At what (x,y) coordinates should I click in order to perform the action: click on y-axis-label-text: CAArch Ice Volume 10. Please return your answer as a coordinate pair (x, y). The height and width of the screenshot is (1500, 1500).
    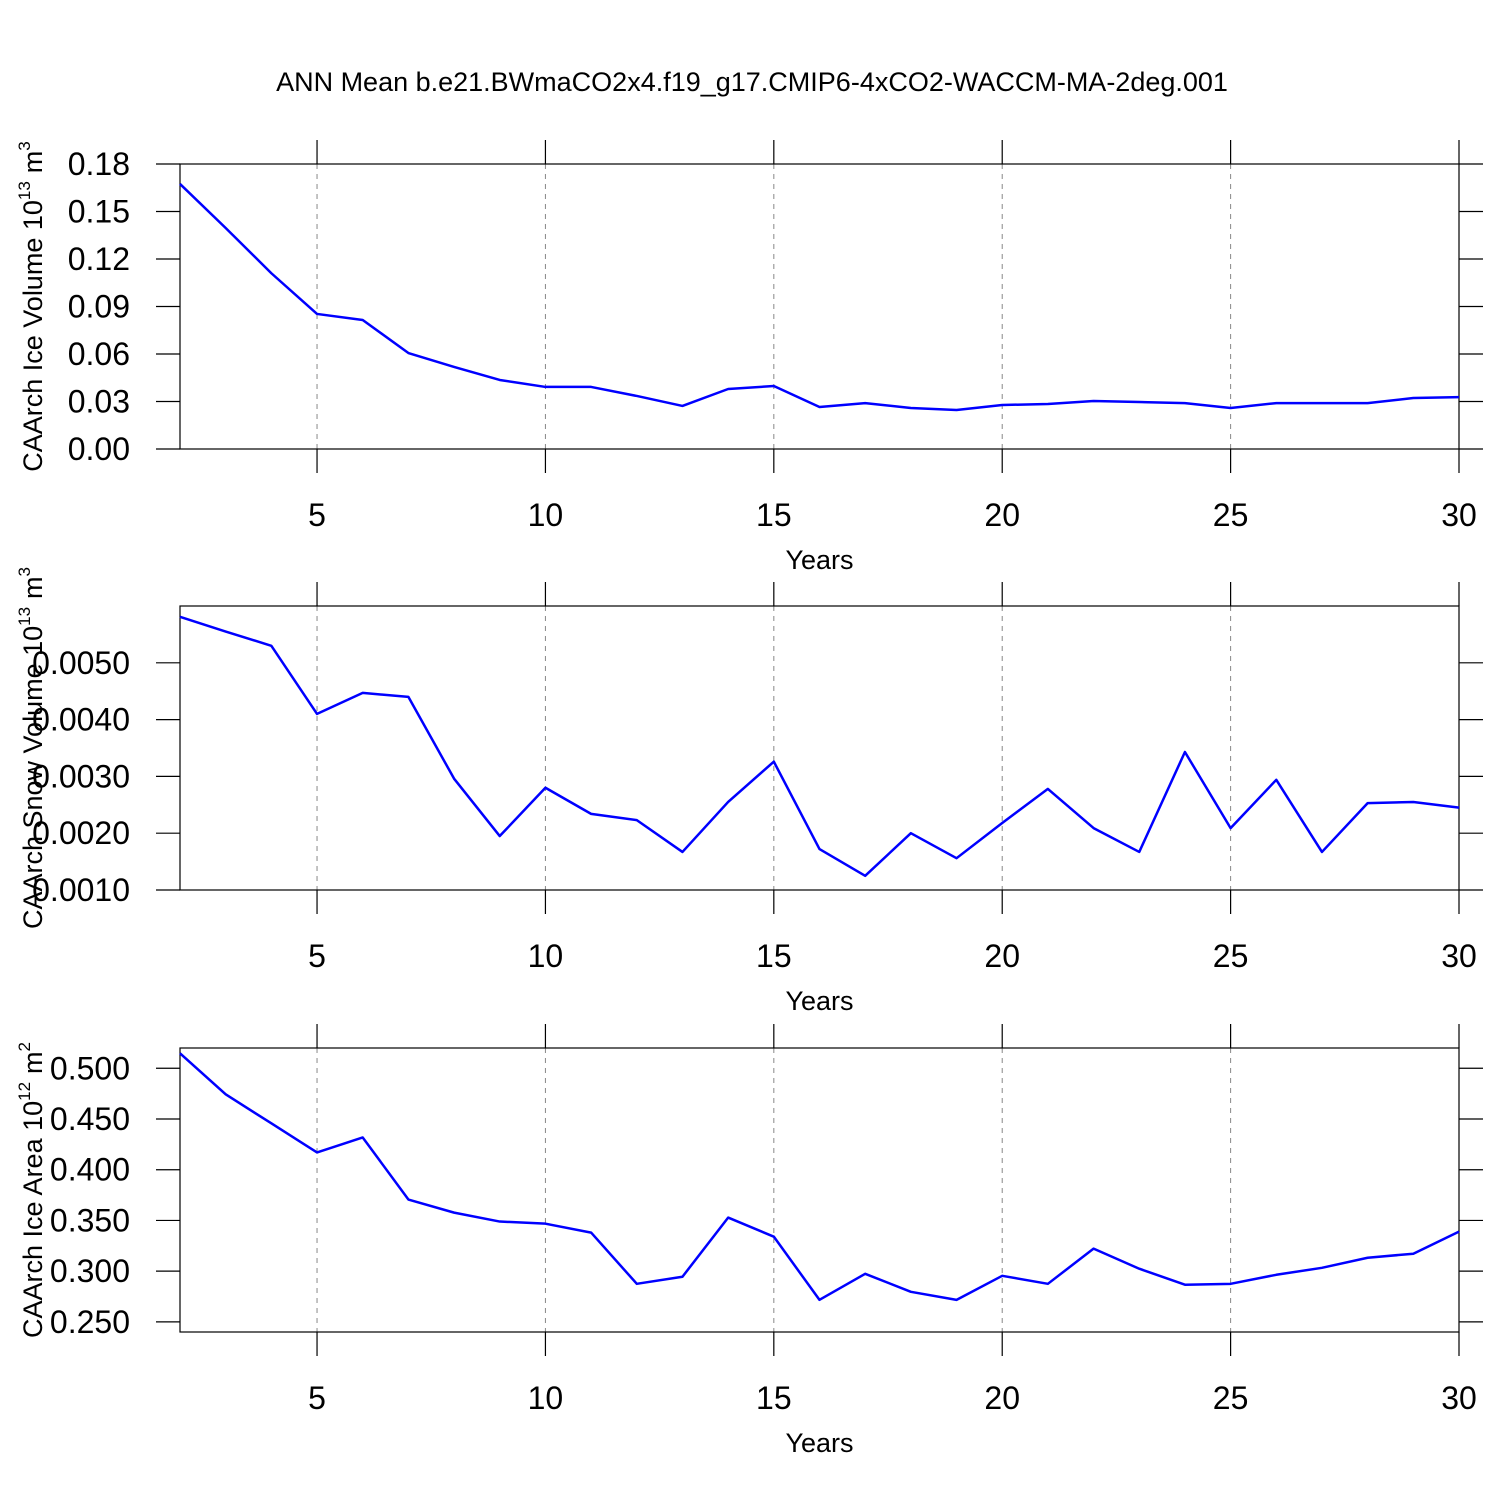
    Looking at the image, I should click on (33, 336).